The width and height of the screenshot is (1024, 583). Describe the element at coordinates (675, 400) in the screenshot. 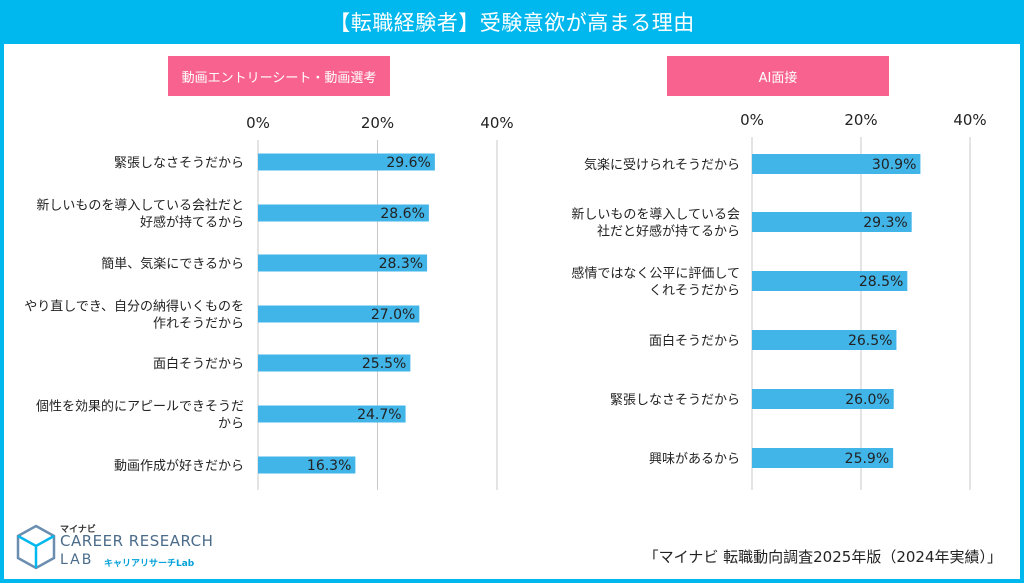

I see `right-category-label: 緊張しなさそうだから` at that location.